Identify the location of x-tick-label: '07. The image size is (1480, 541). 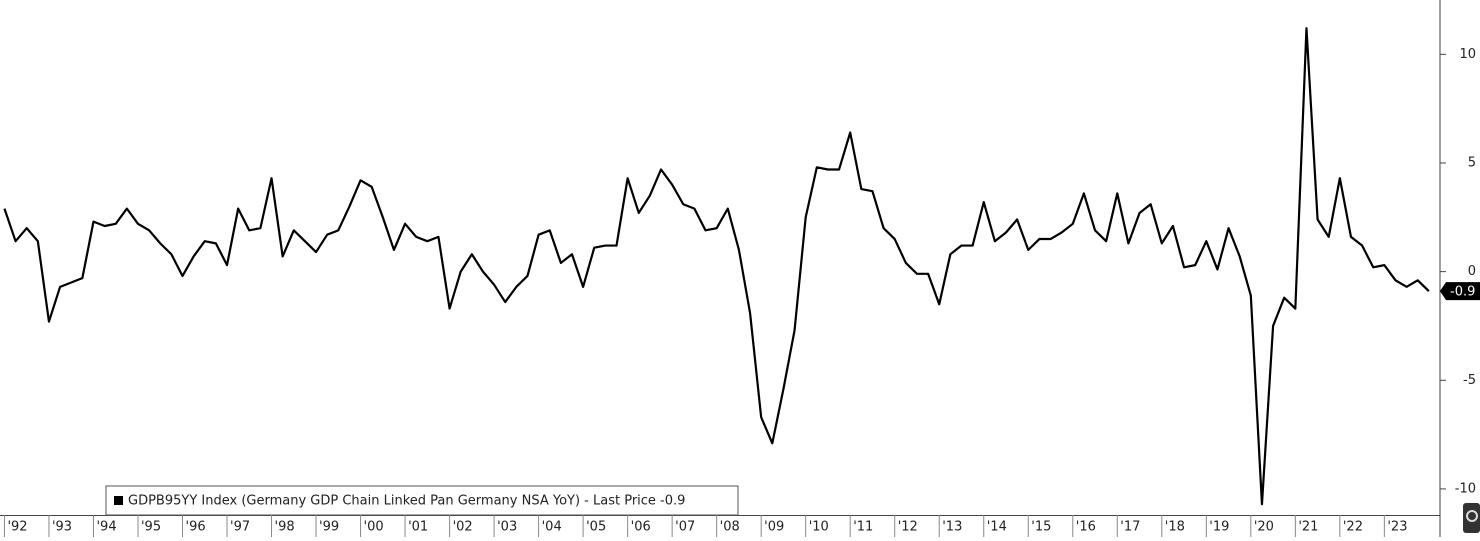
(685, 527).